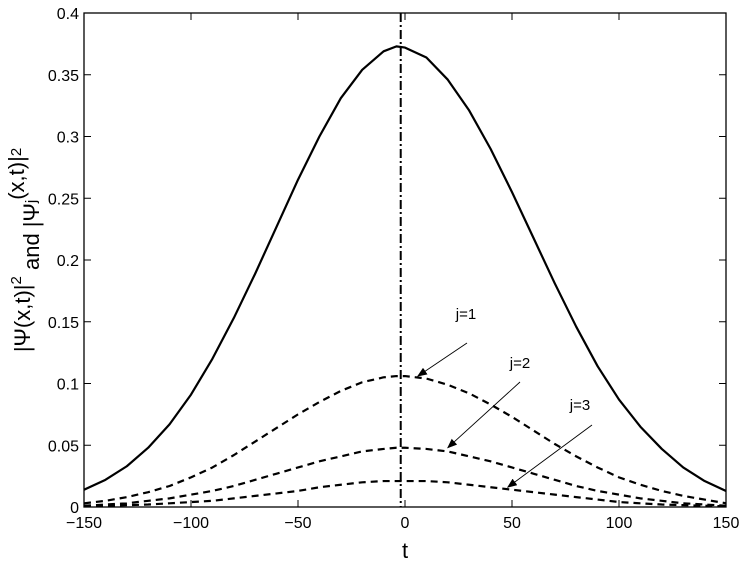  I want to click on y-tick-label: 0.1, so click(68, 385).